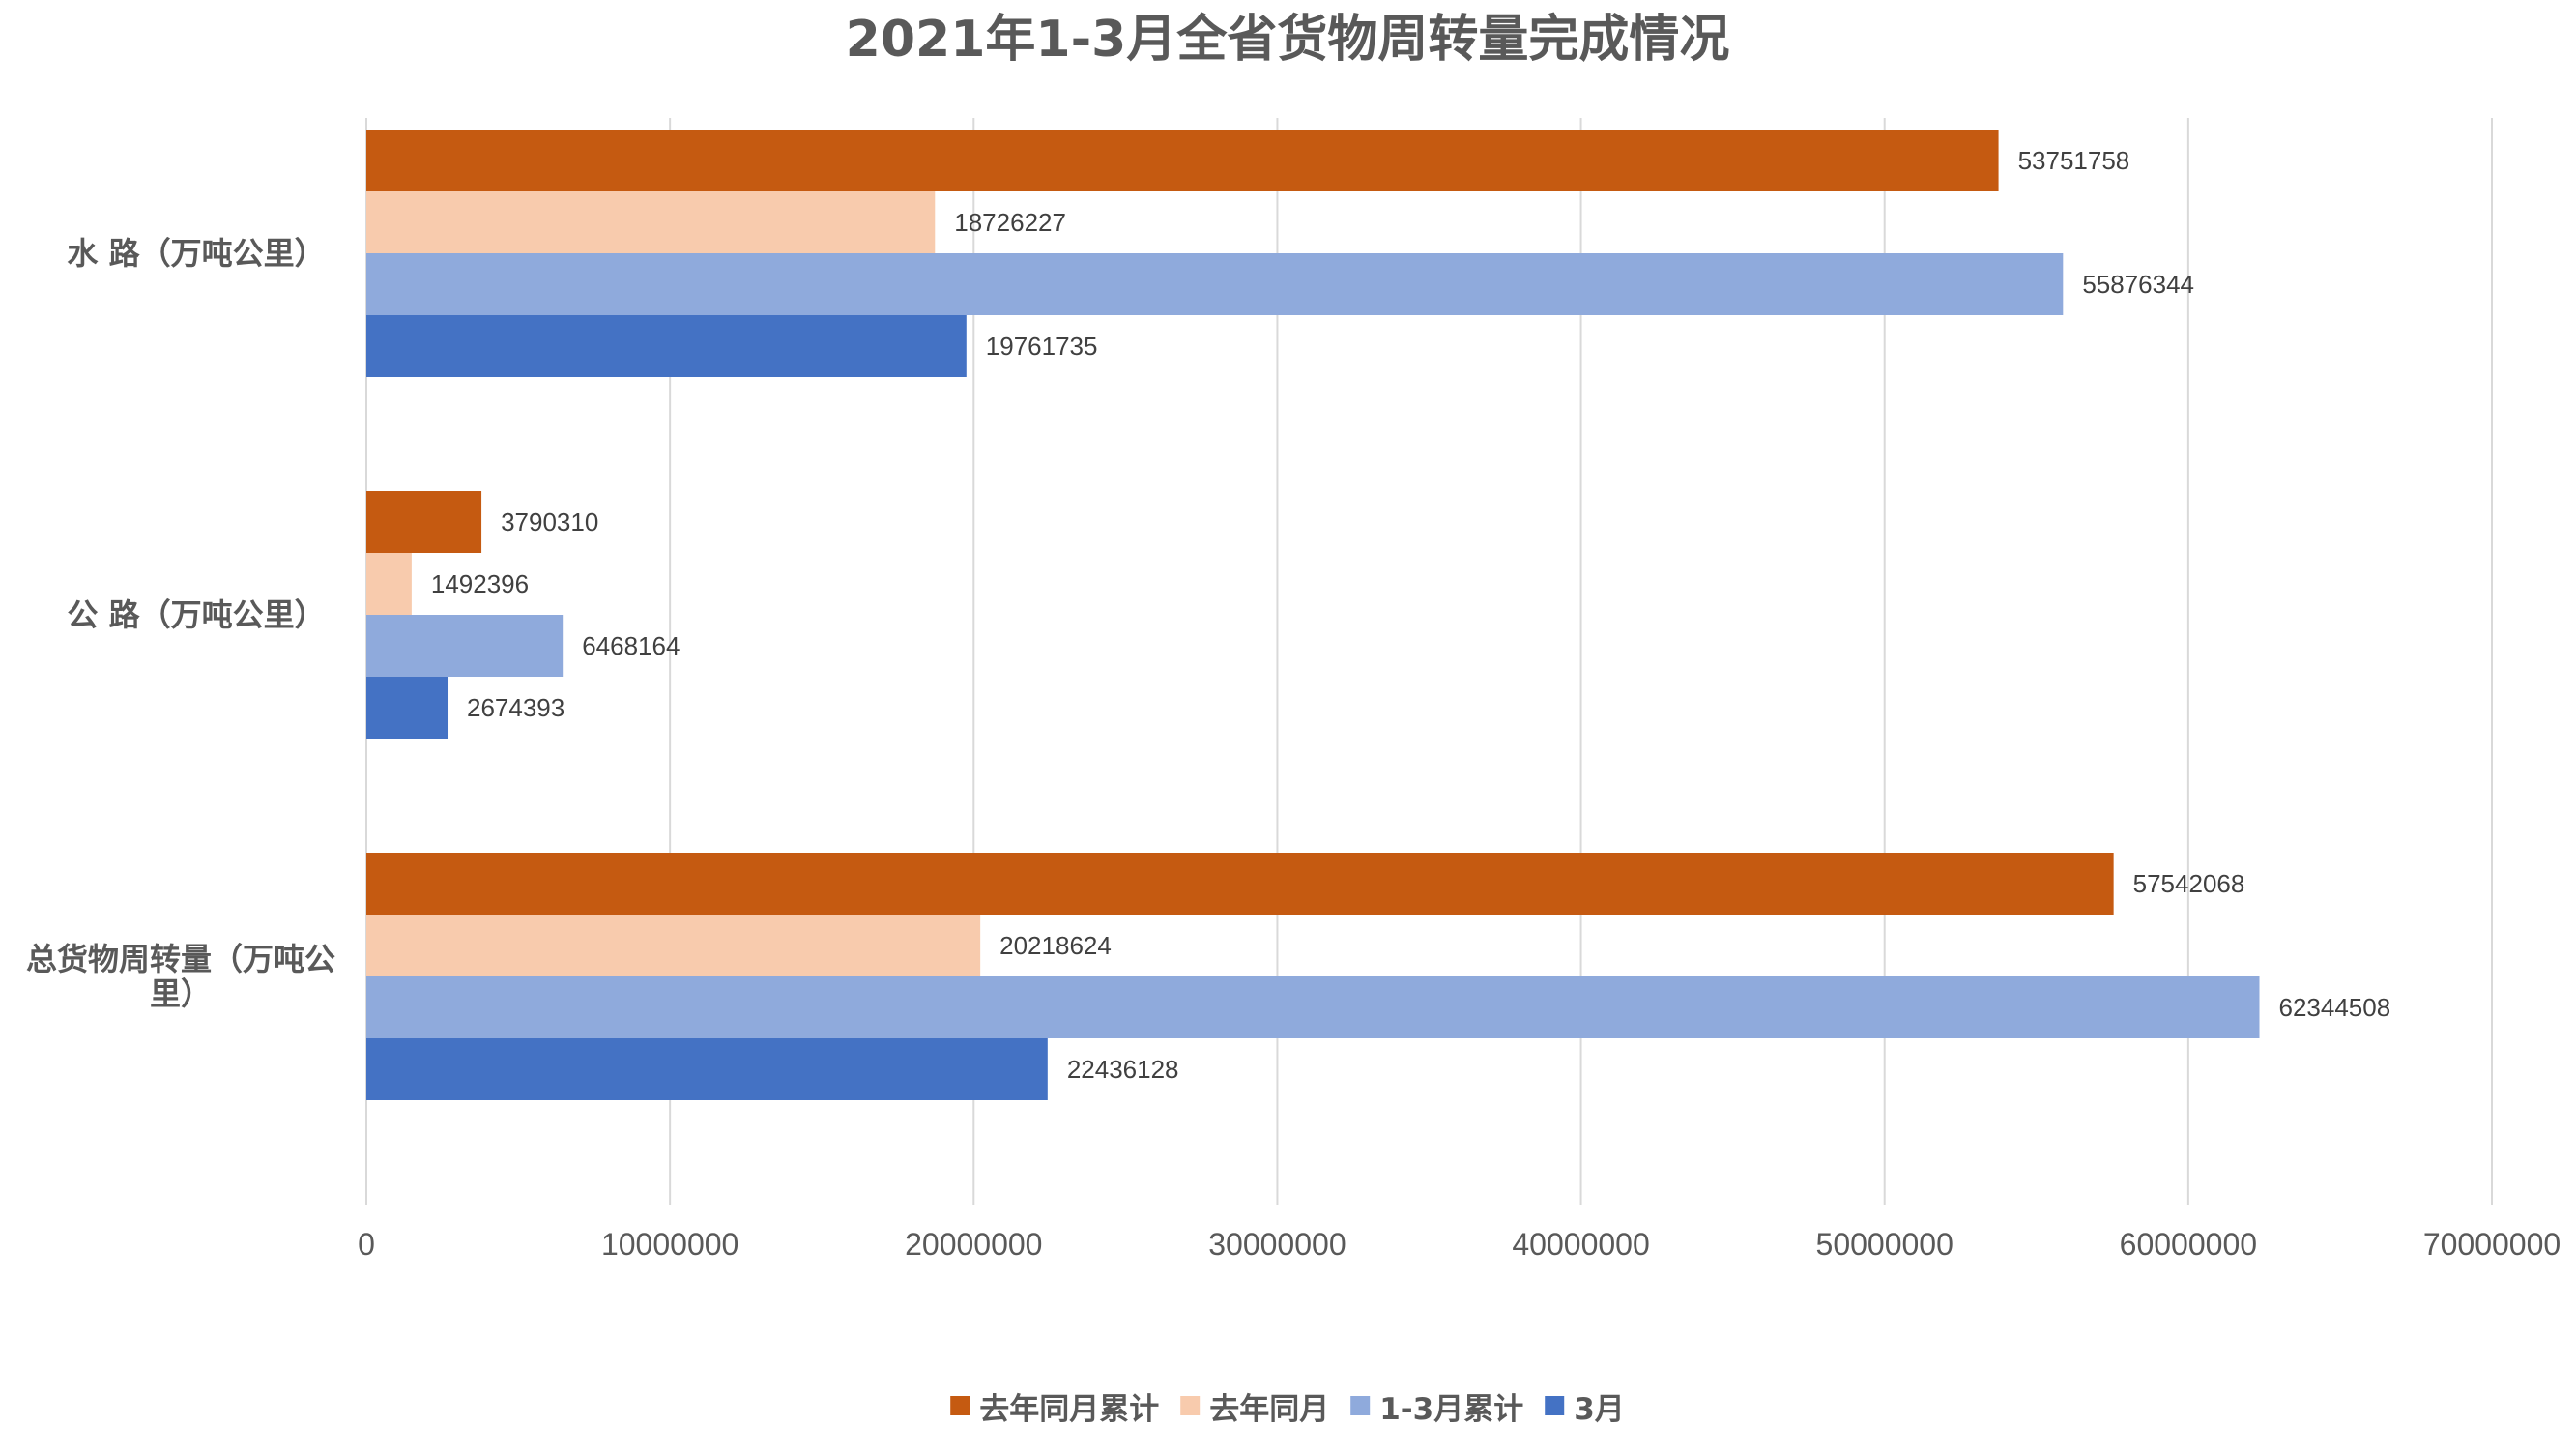 The width and height of the screenshot is (2576, 1455). Describe the element at coordinates (2188, 1244) in the screenshot. I see `x-tick-label: 60000000` at that location.